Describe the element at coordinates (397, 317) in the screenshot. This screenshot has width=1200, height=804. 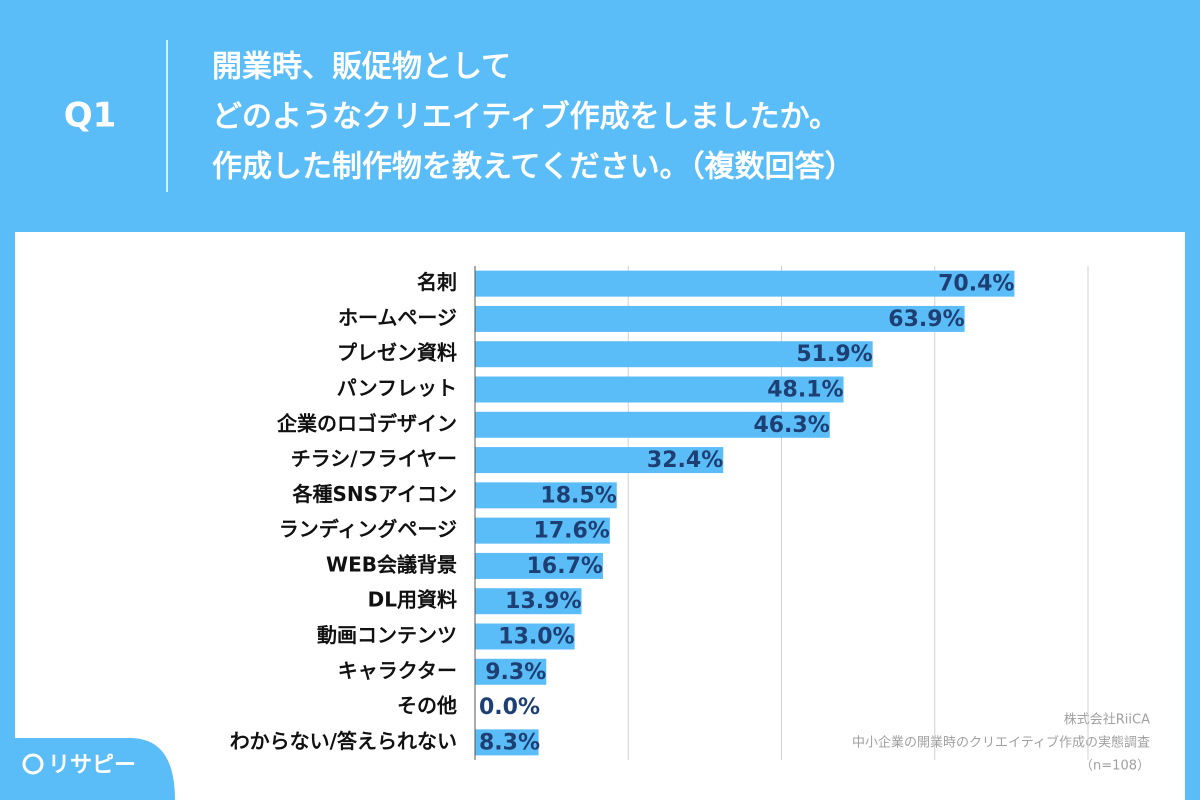
I see `category-label: ホームページ` at that location.